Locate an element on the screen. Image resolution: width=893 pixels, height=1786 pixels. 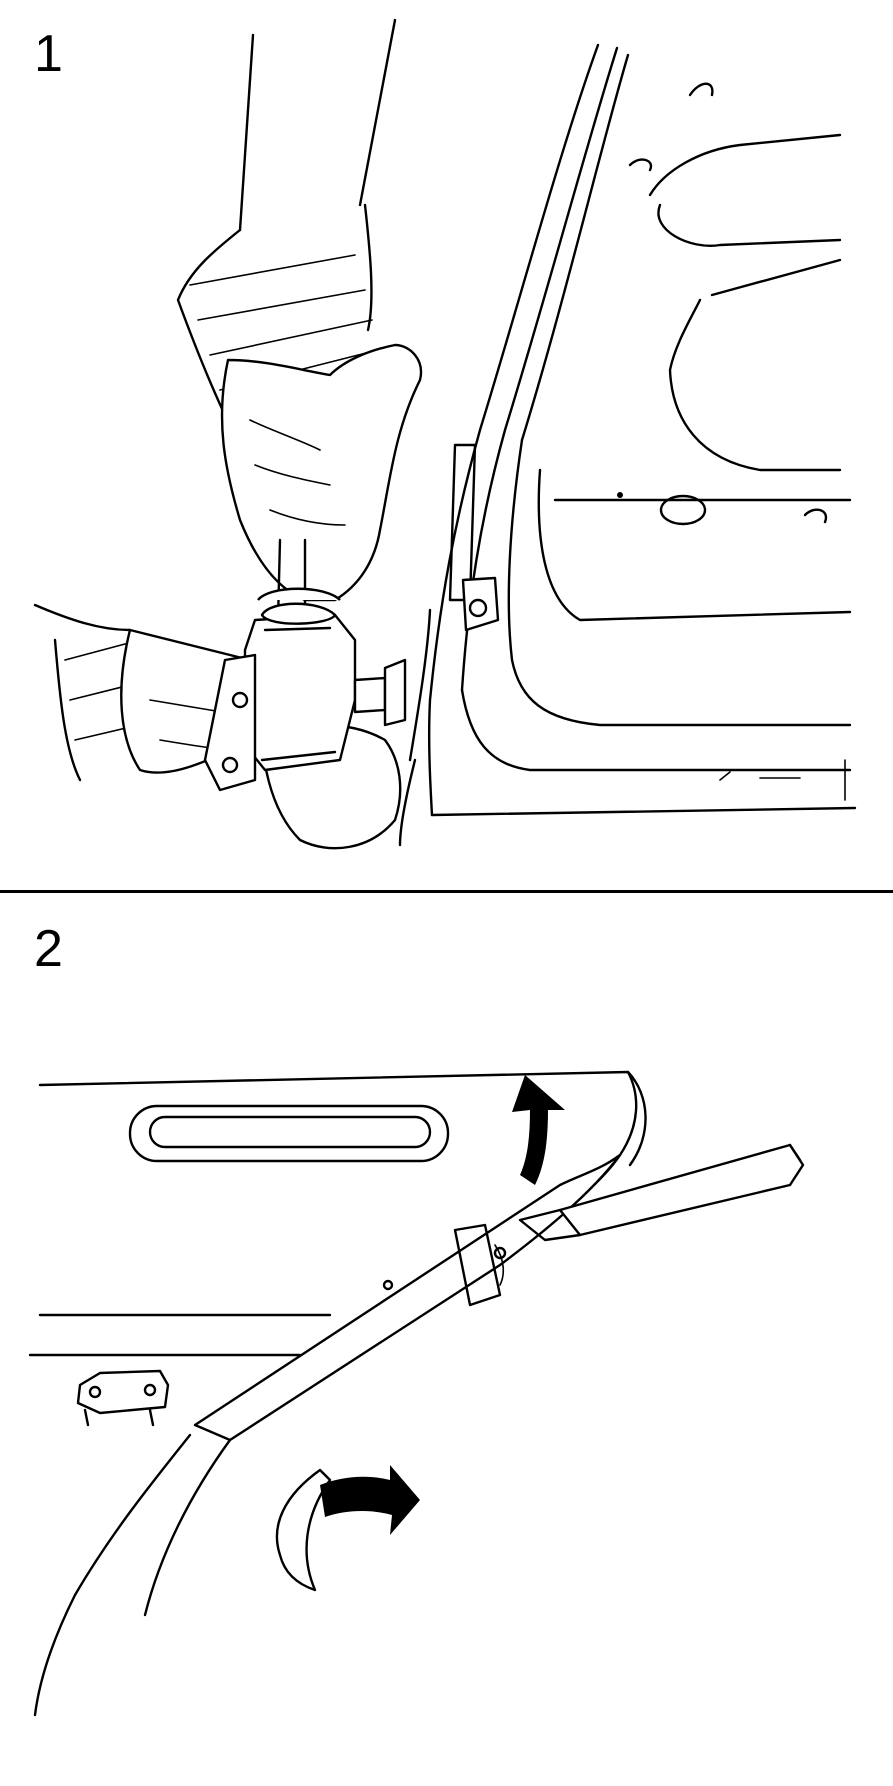
trim-panel is located at coordinates (337, 1213).